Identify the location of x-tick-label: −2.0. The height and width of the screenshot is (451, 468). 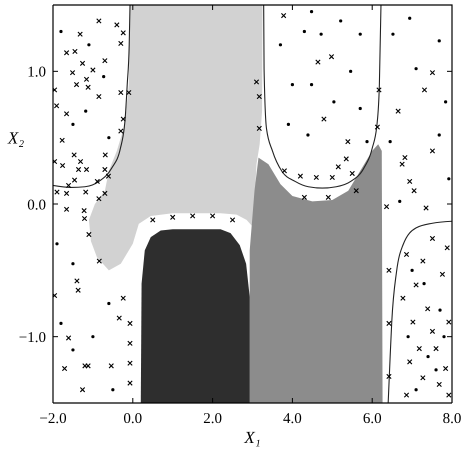
(53, 419).